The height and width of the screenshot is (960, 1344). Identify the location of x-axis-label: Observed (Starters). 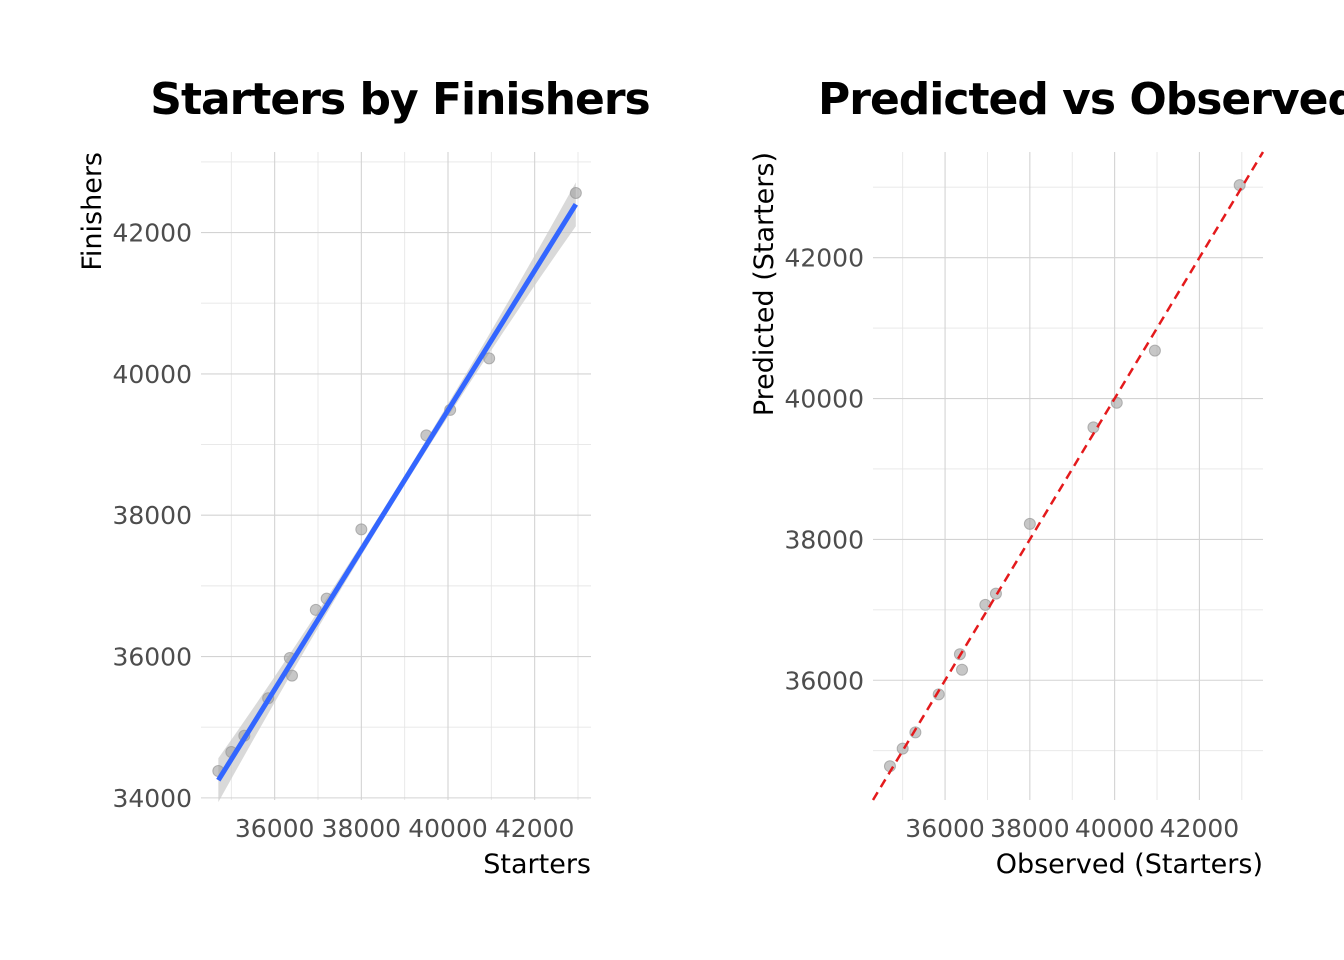
(1129, 864).